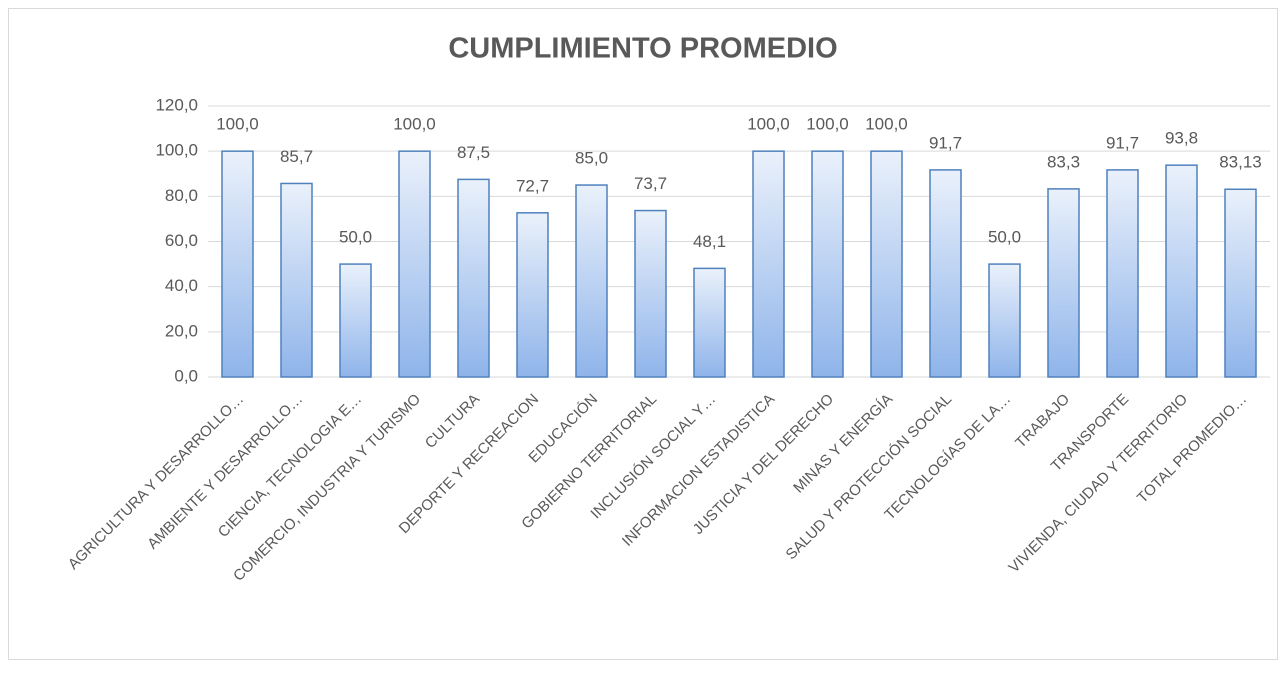 The image size is (1286, 674). What do you see at coordinates (186, 375) in the screenshot?
I see `y-tick-label: 0,0` at bounding box center [186, 375].